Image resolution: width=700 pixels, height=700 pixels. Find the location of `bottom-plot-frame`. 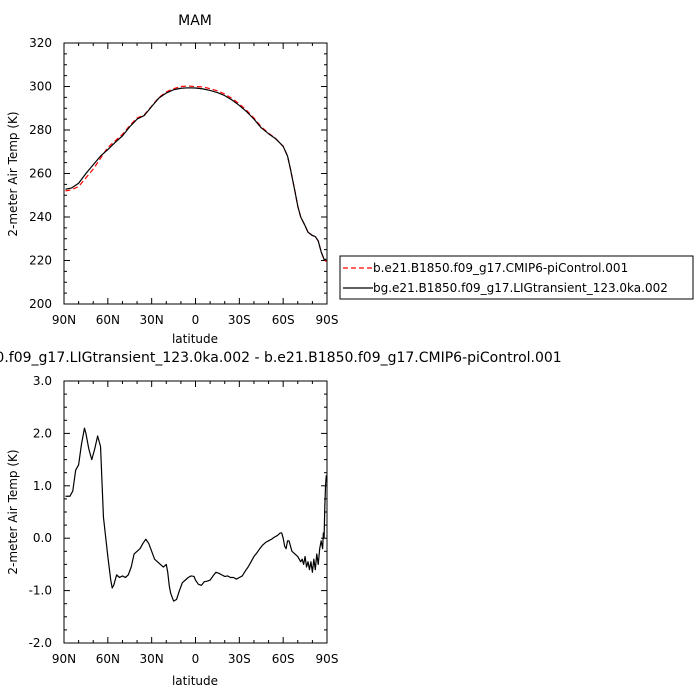

bottom-plot-frame is located at coordinates (195, 512).